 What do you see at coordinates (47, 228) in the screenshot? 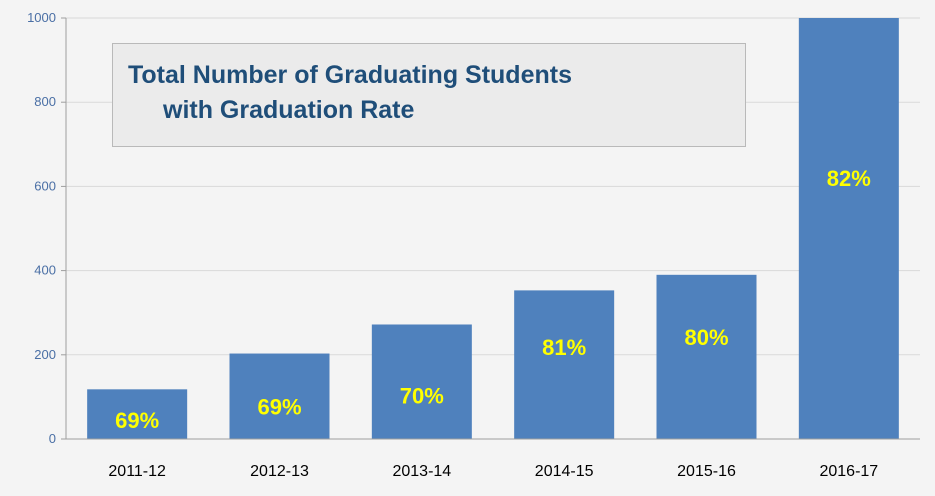
I see `y-axis-ticks: 0 200 400 600 800 1000` at bounding box center [47, 228].